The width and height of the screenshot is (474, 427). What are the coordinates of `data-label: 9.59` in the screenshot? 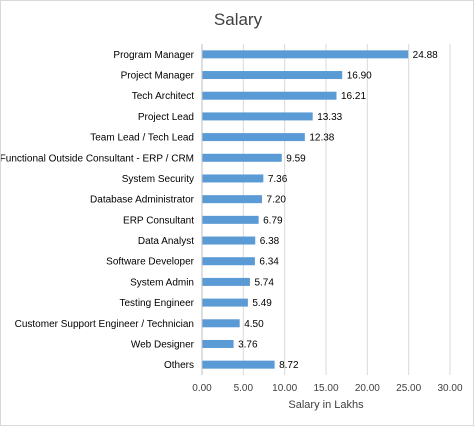 It's located at (296, 158).